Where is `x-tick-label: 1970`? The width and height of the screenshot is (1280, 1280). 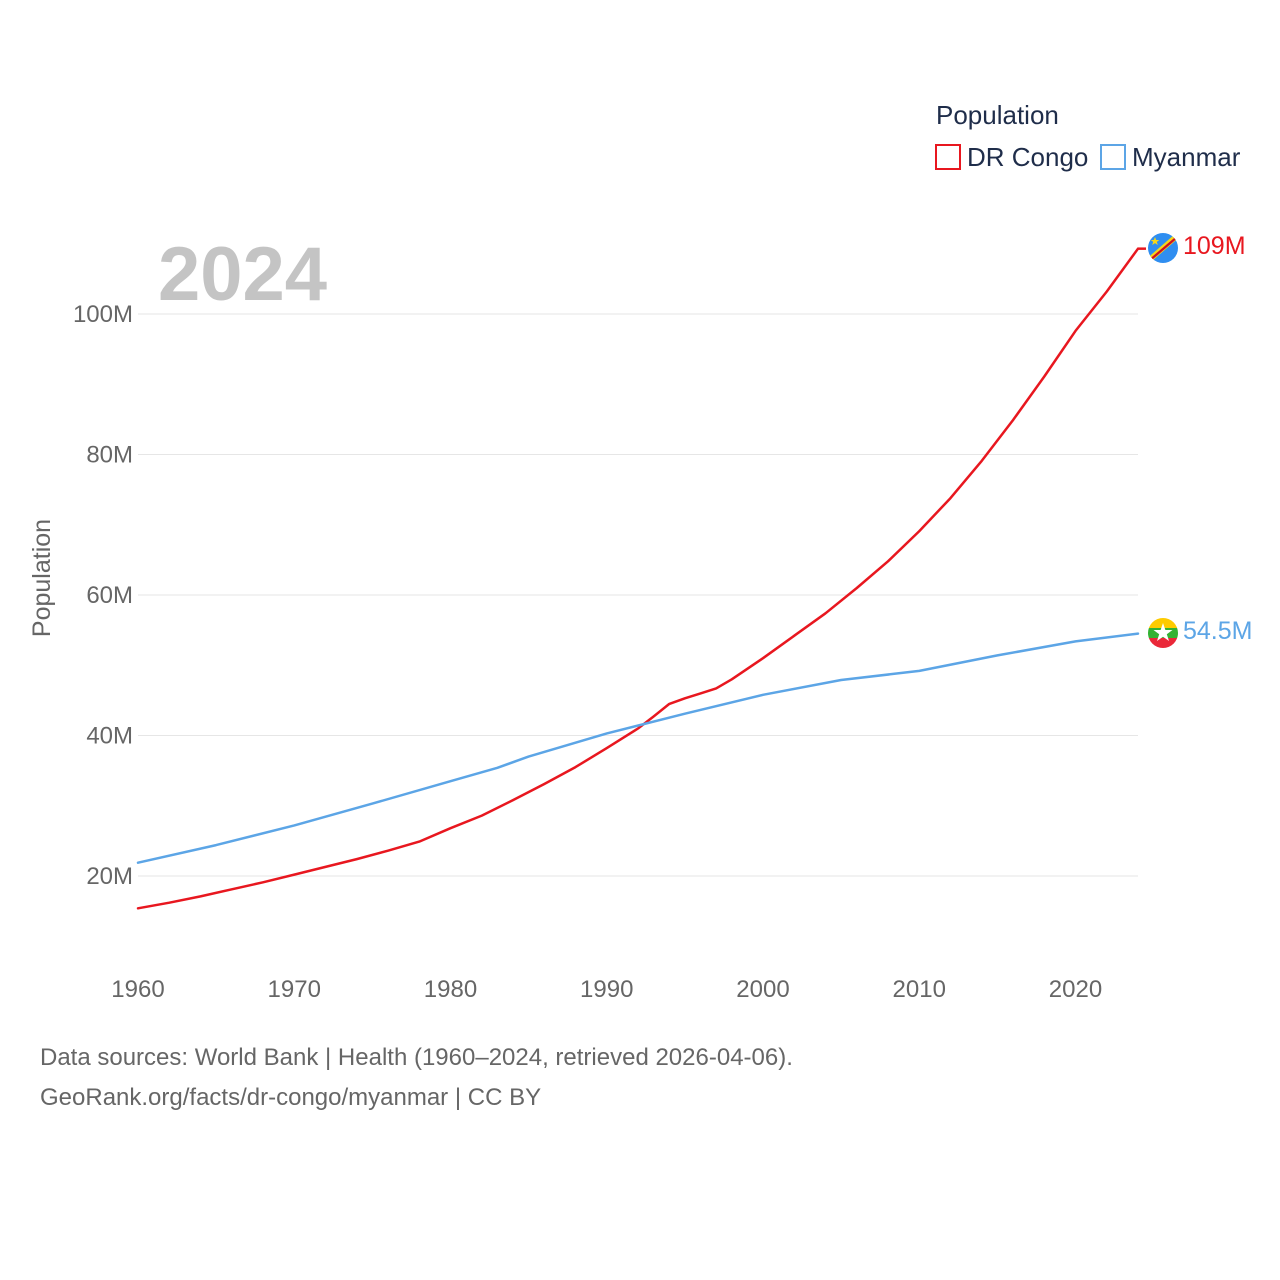 x-tick-label: 1970 is located at coordinates (294, 989).